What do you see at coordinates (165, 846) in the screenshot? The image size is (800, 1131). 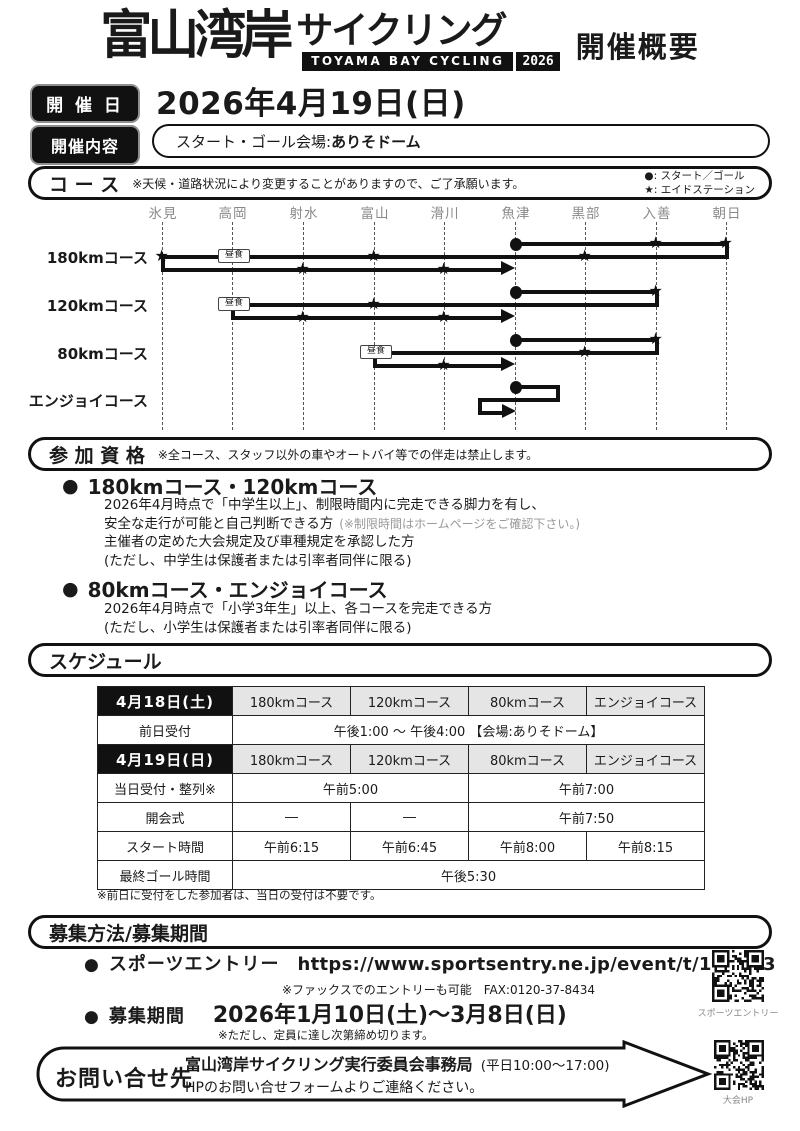 I see `schedule-row-label: スタート時間` at bounding box center [165, 846].